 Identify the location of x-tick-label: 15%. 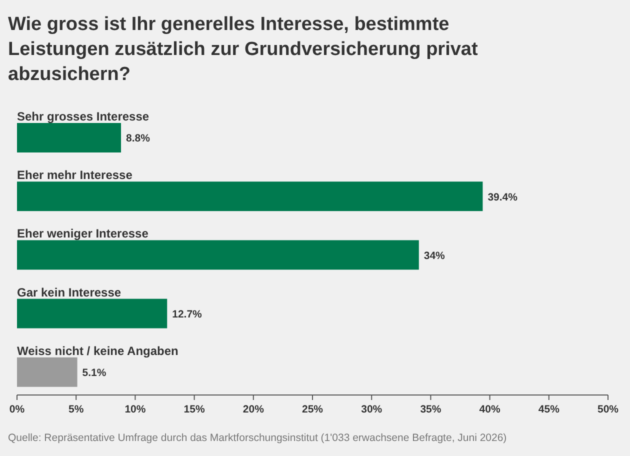
(195, 409).